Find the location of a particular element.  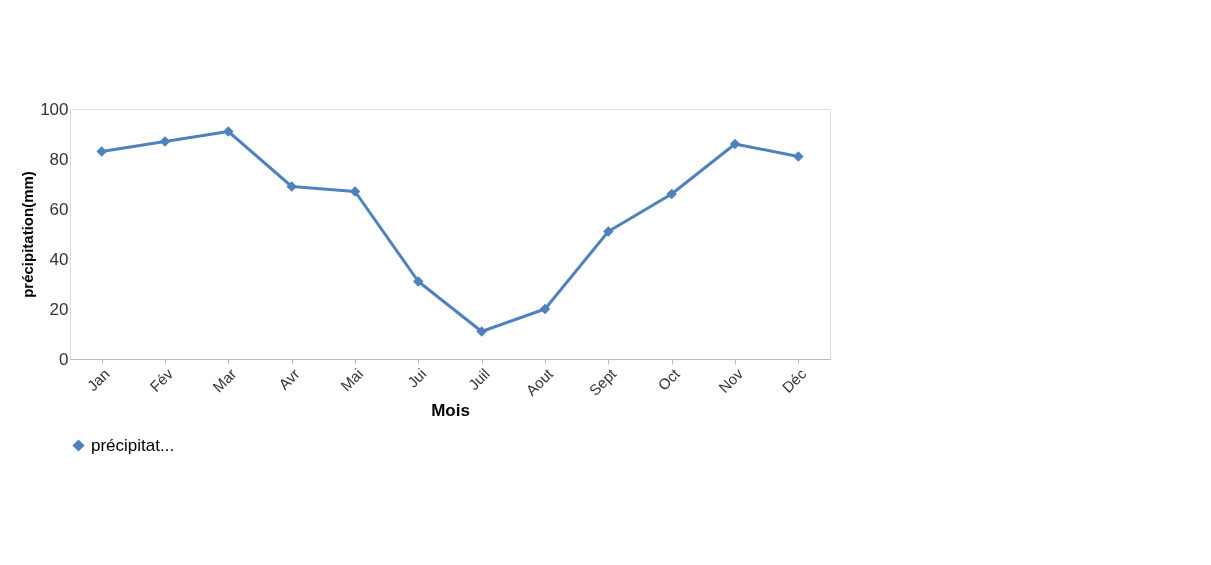

x-tick-label: Nov is located at coordinates (731, 380).